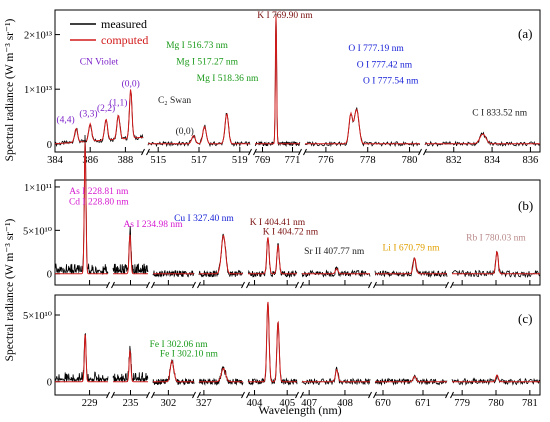 Image resolution: width=550 pixels, height=422 pixels. Describe the element at coordinates (391, 82) in the screenshot. I see `annotation-label: O I 777.54 nm` at that location.